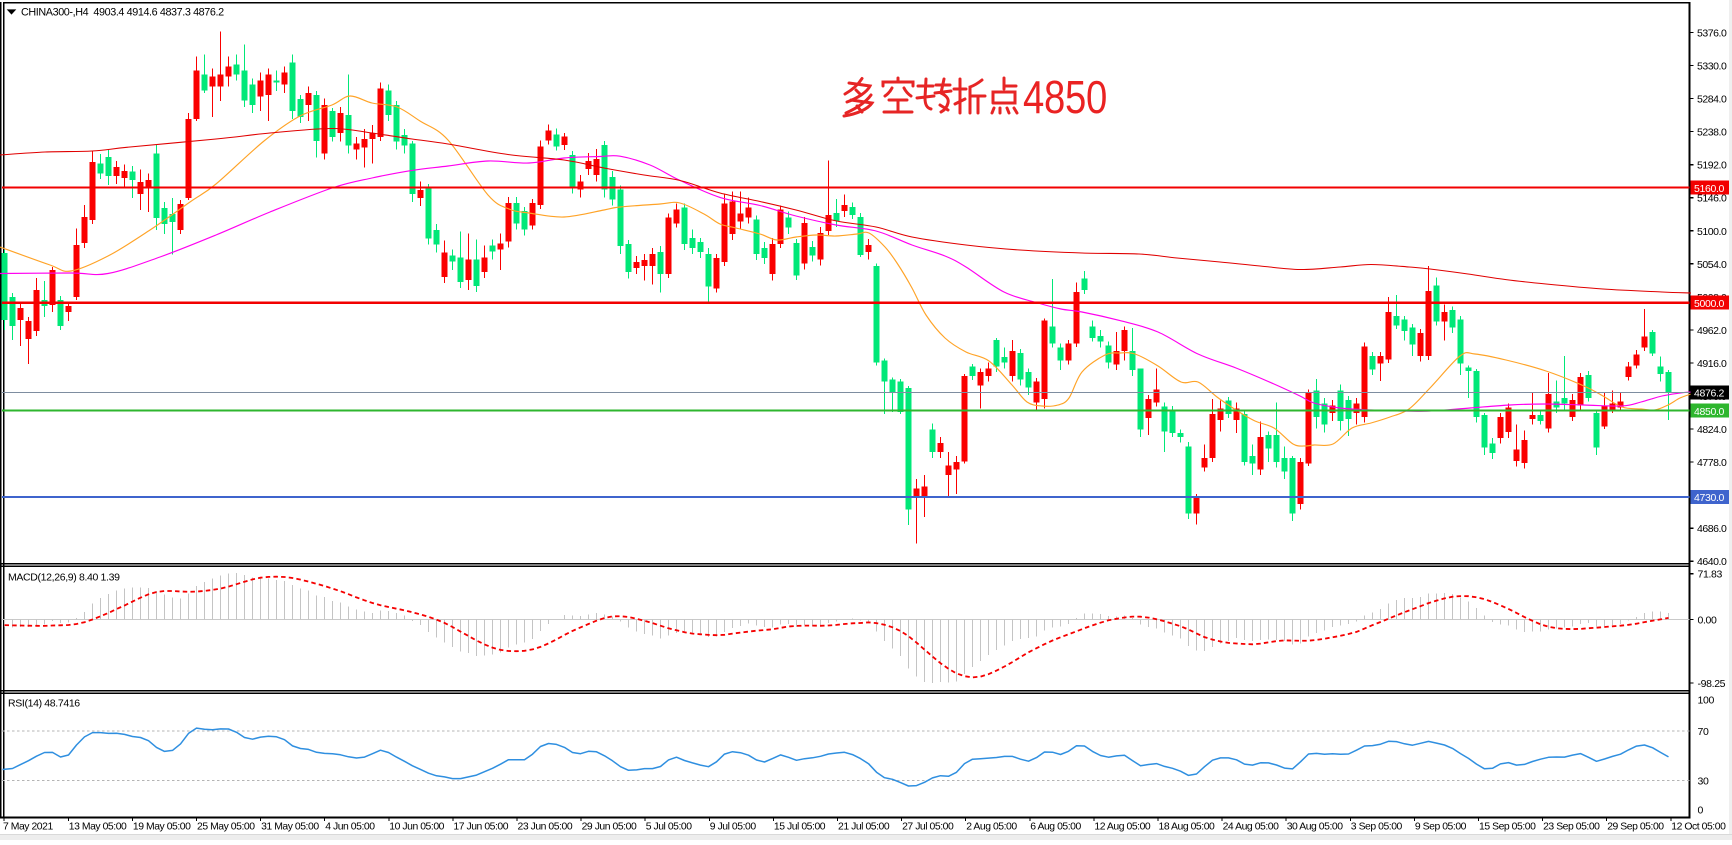  What do you see at coordinates (991, 827) in the screenshot?
I see `svg-text: 2 Aug 05:00` at bounding box center [991, 827].